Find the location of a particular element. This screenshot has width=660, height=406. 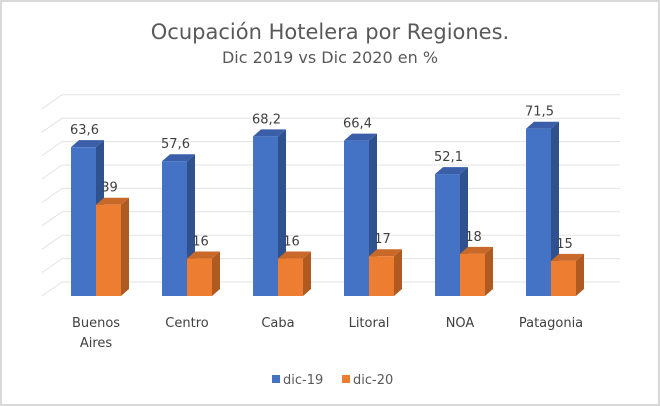

chart-subtitle: Dic 2019 vs Dic 2020 en % is located at coordinates (330, 57).